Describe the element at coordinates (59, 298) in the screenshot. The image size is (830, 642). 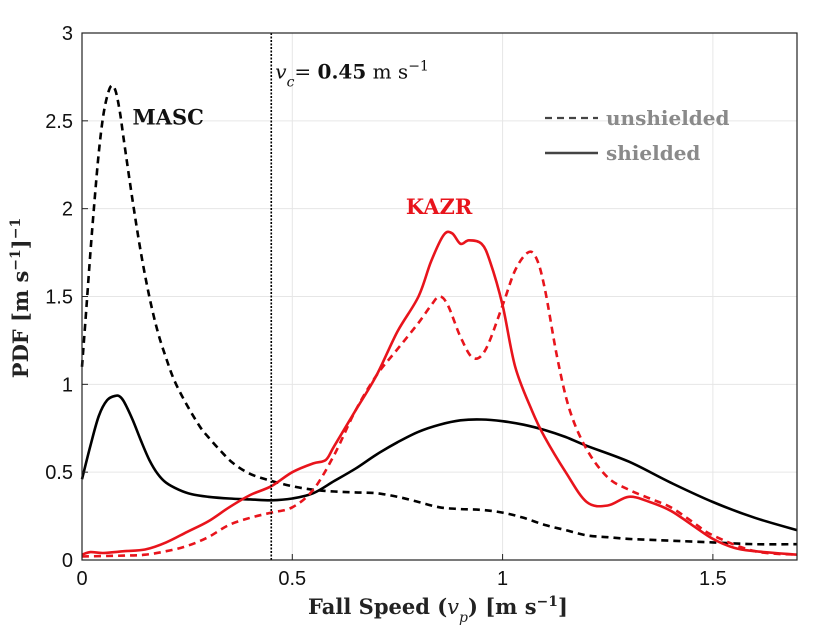
I see `y-tick-label: 1.5` at that location.